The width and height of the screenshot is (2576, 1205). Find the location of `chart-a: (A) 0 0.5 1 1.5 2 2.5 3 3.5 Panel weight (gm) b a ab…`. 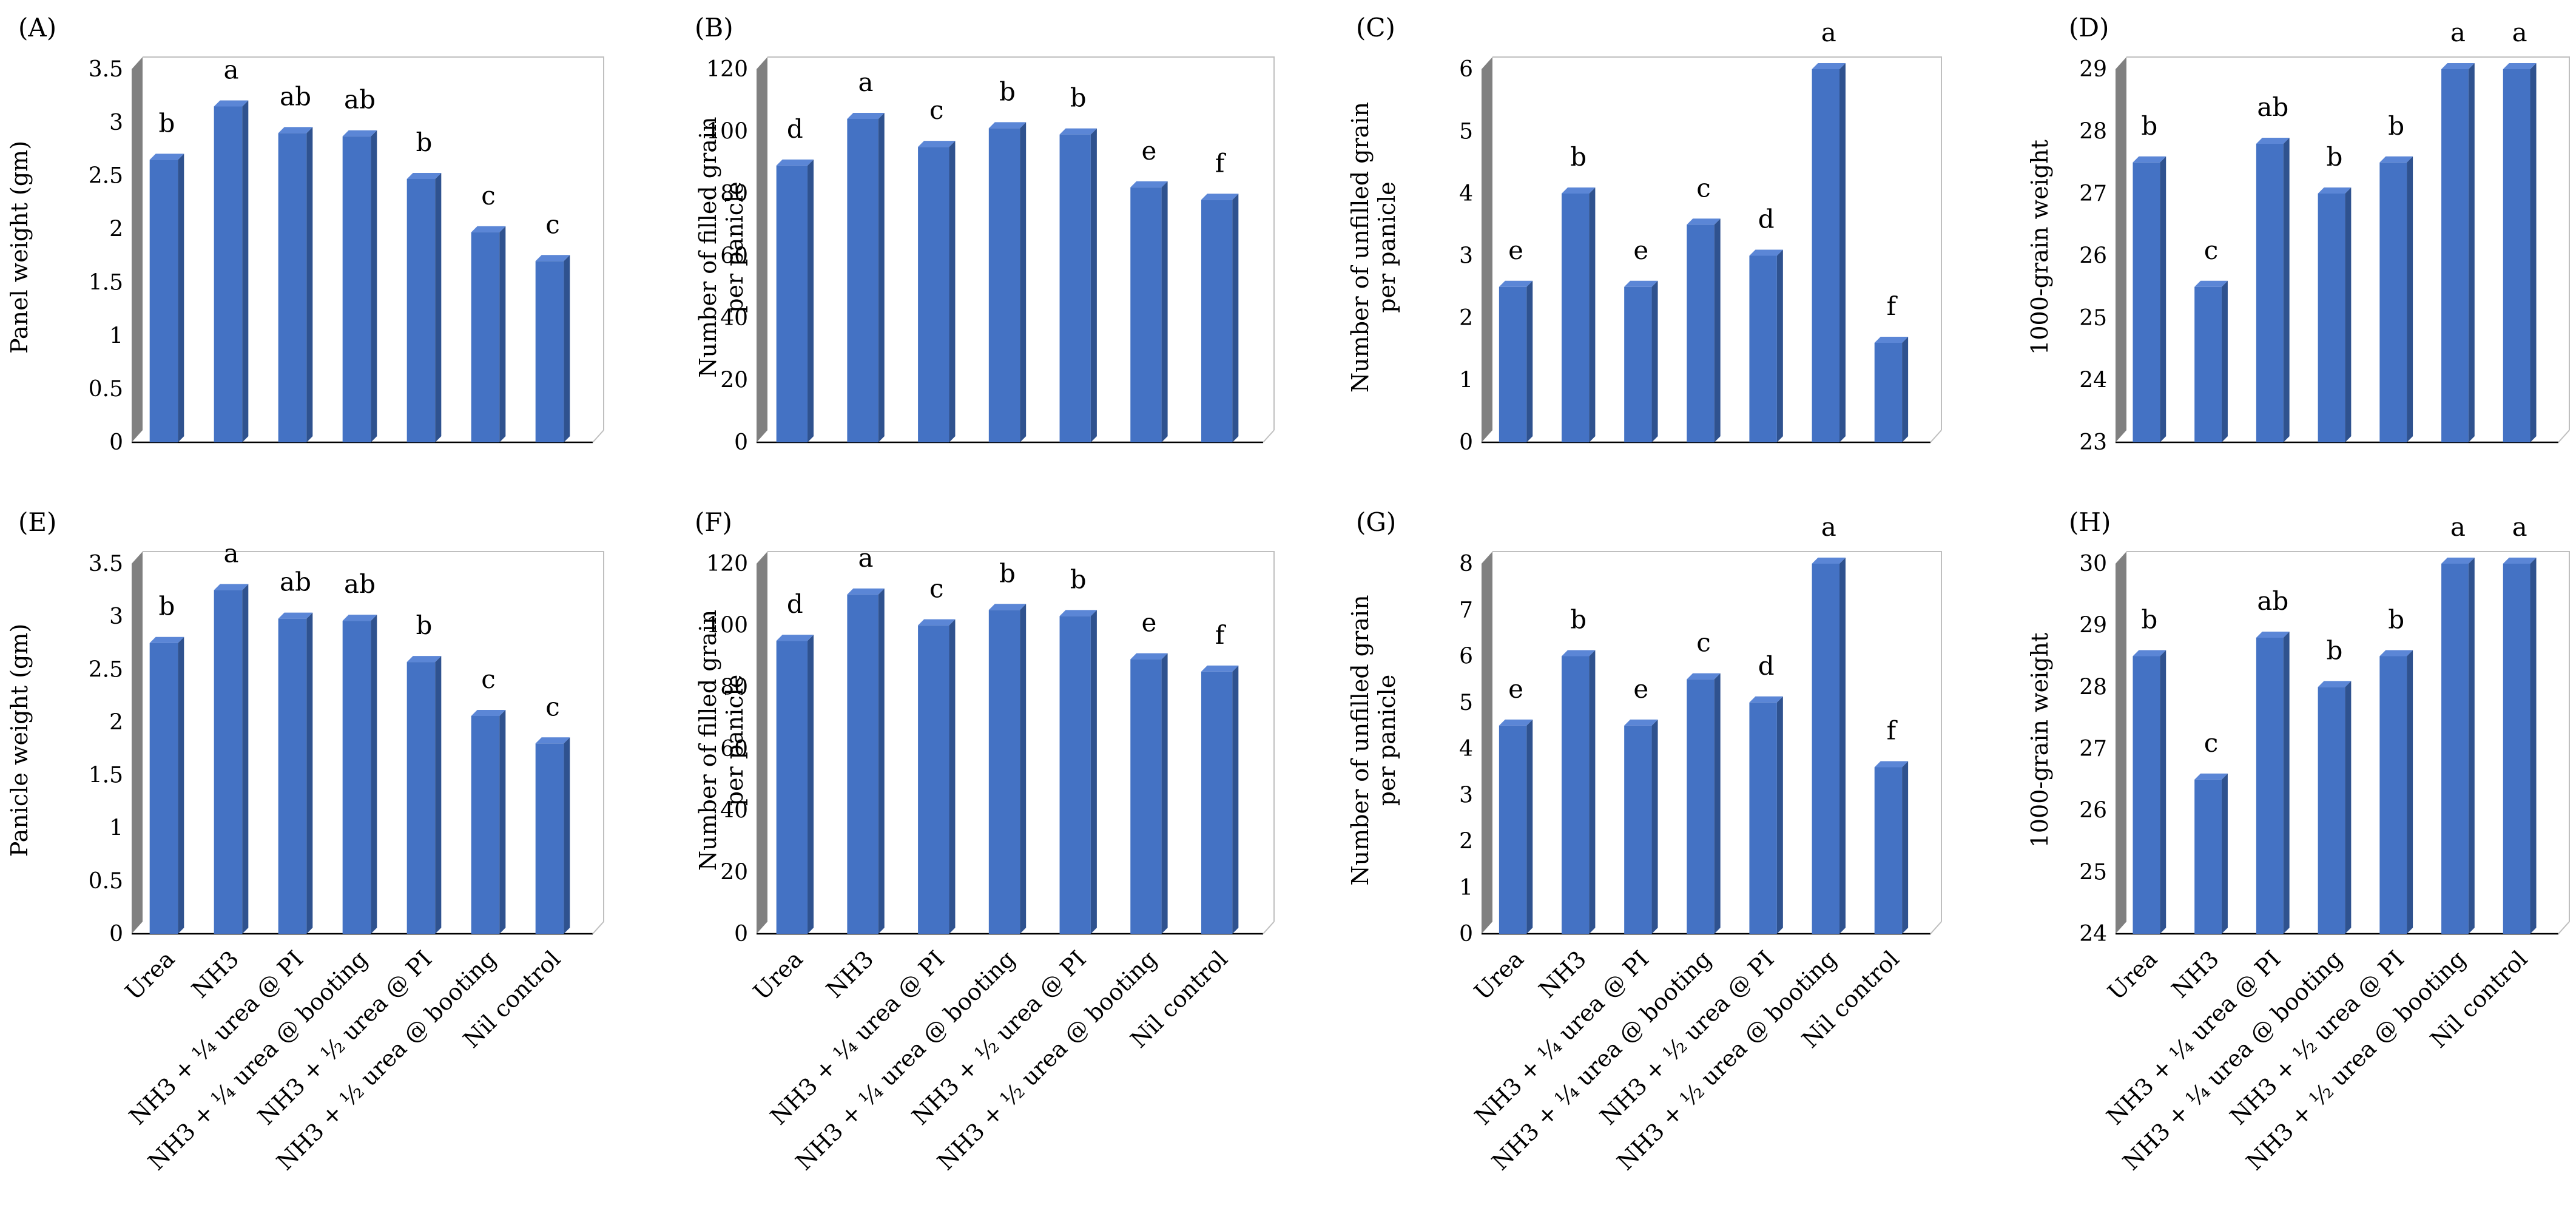

chart-a: (A) 0 0.5 1 1.5 2 2.5 3 3.5 Panel weight (gm) b a ab… is located at coordinates (305, 234).